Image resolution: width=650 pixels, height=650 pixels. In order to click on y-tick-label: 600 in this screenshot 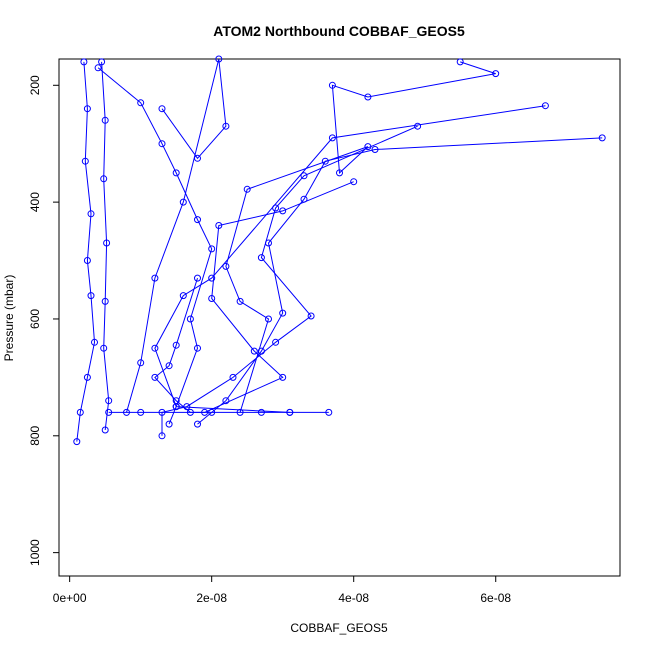, I will do `click(35, 319)`.